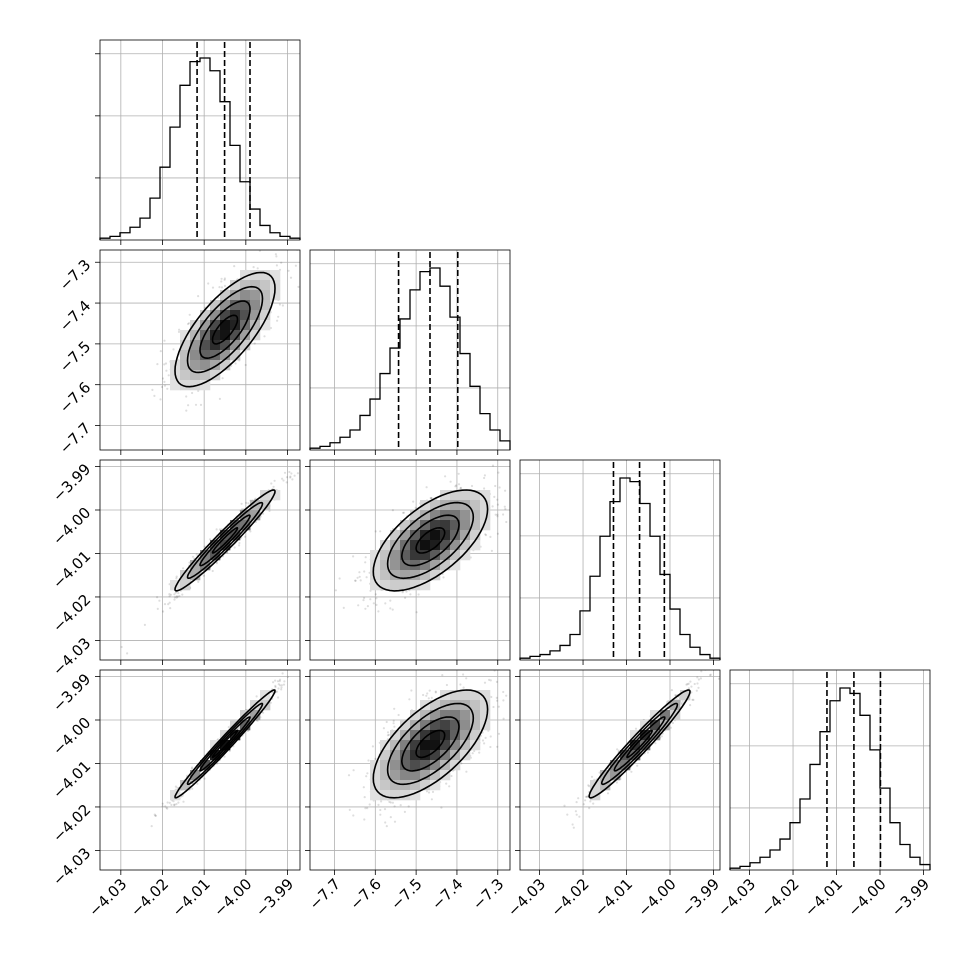 The height and width of the screenshot is (970, 970). What do you see at coordinates (620, 770) in the screenshot?
I see `density-frame` at bounding box center [620, 770].